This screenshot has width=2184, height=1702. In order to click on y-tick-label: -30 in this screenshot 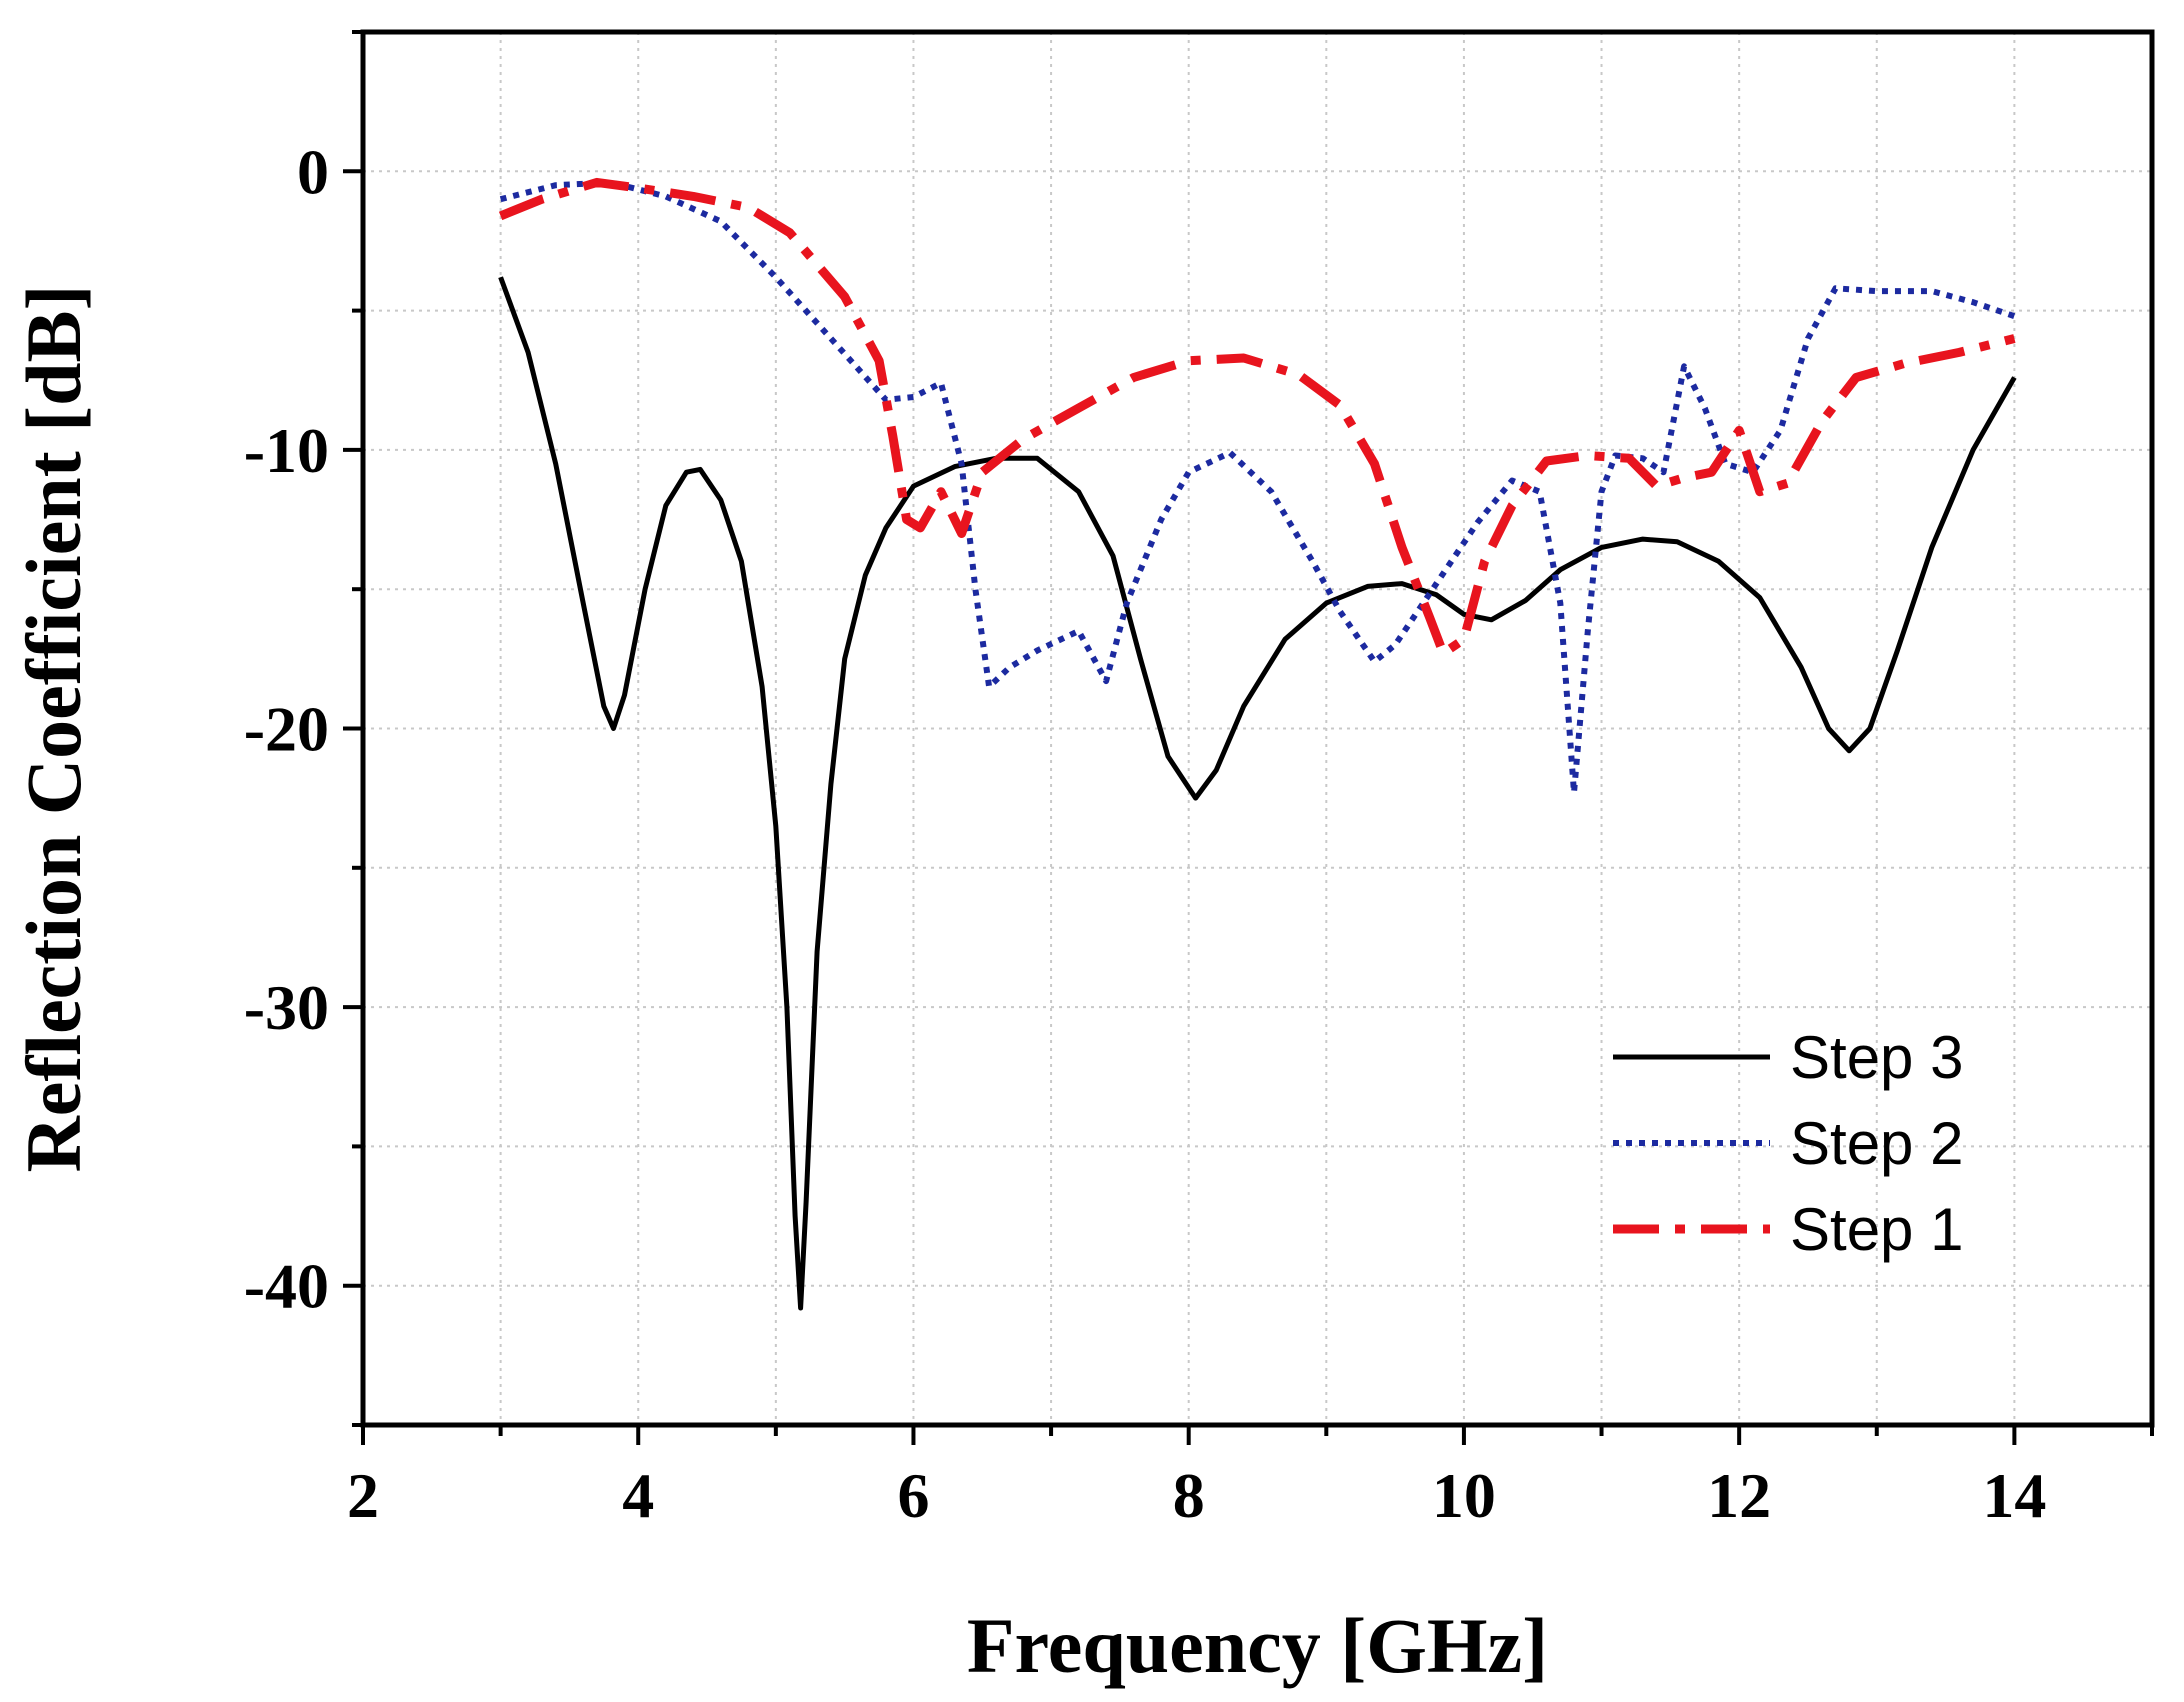, I will do `click(286, 1007)`.